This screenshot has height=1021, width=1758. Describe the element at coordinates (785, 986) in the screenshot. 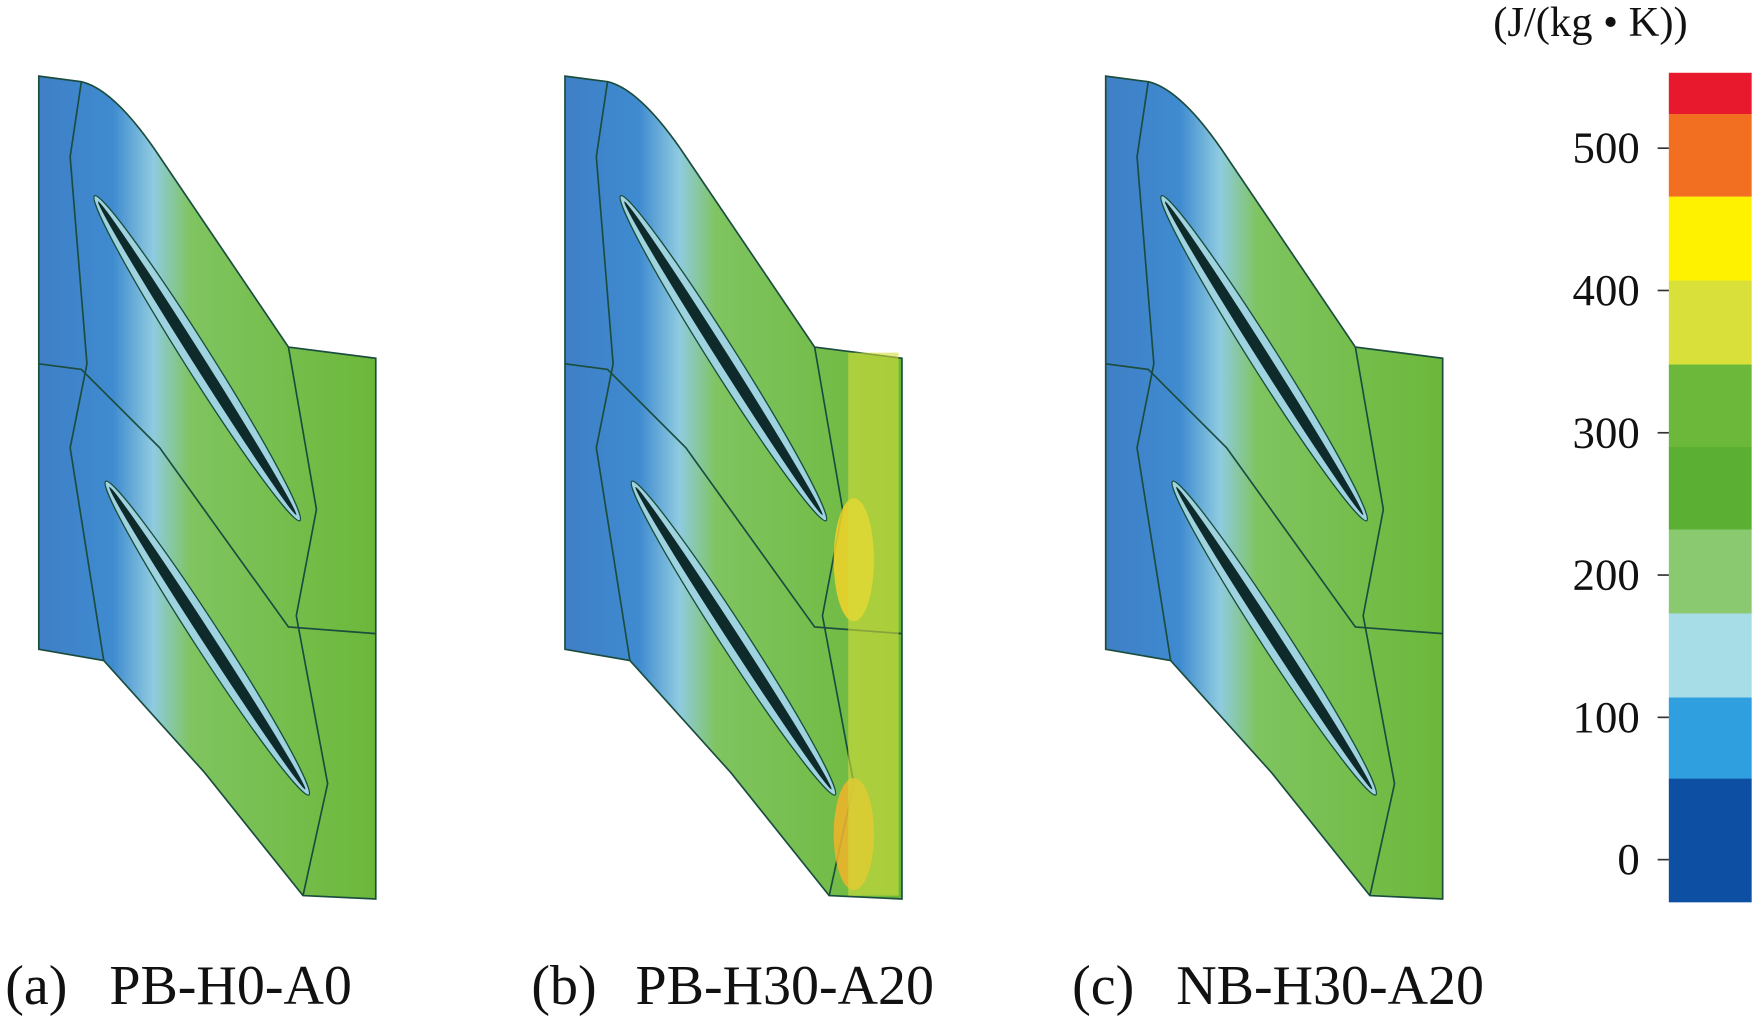

I see `panel-name: PB-H30-A20` at that location.